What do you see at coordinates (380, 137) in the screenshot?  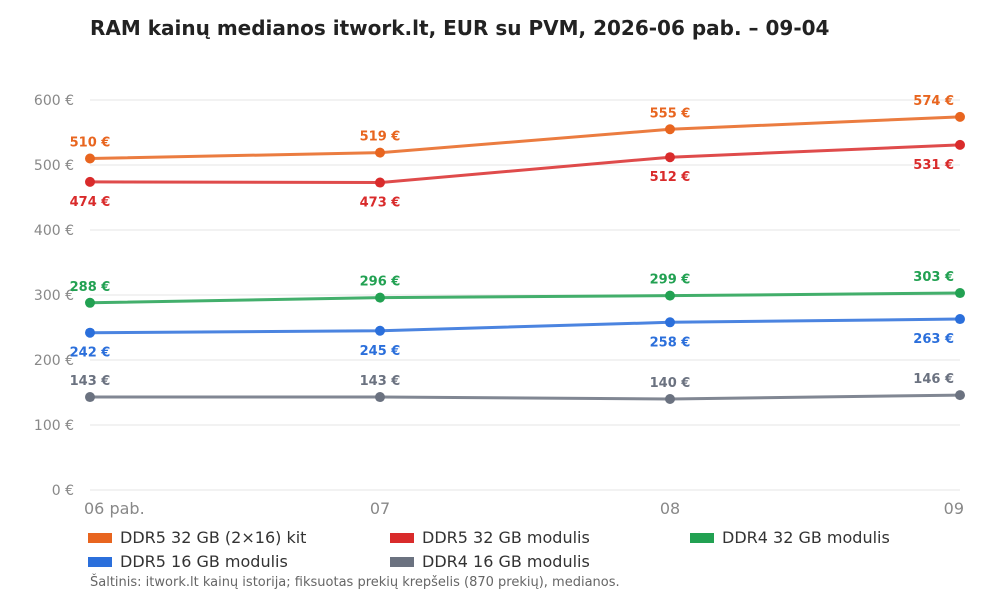 I see `data-label: 519 €` at bounding box center [380, 137].